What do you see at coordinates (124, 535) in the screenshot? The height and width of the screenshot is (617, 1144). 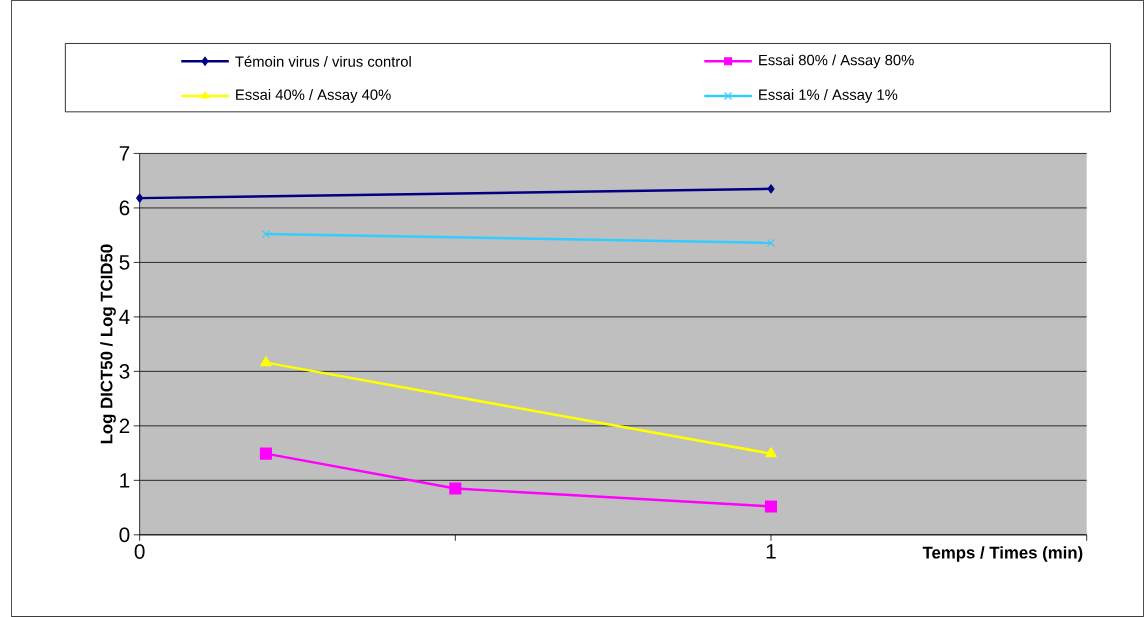 I see `y-tick-label: 0` at bounding box center [124, 535].